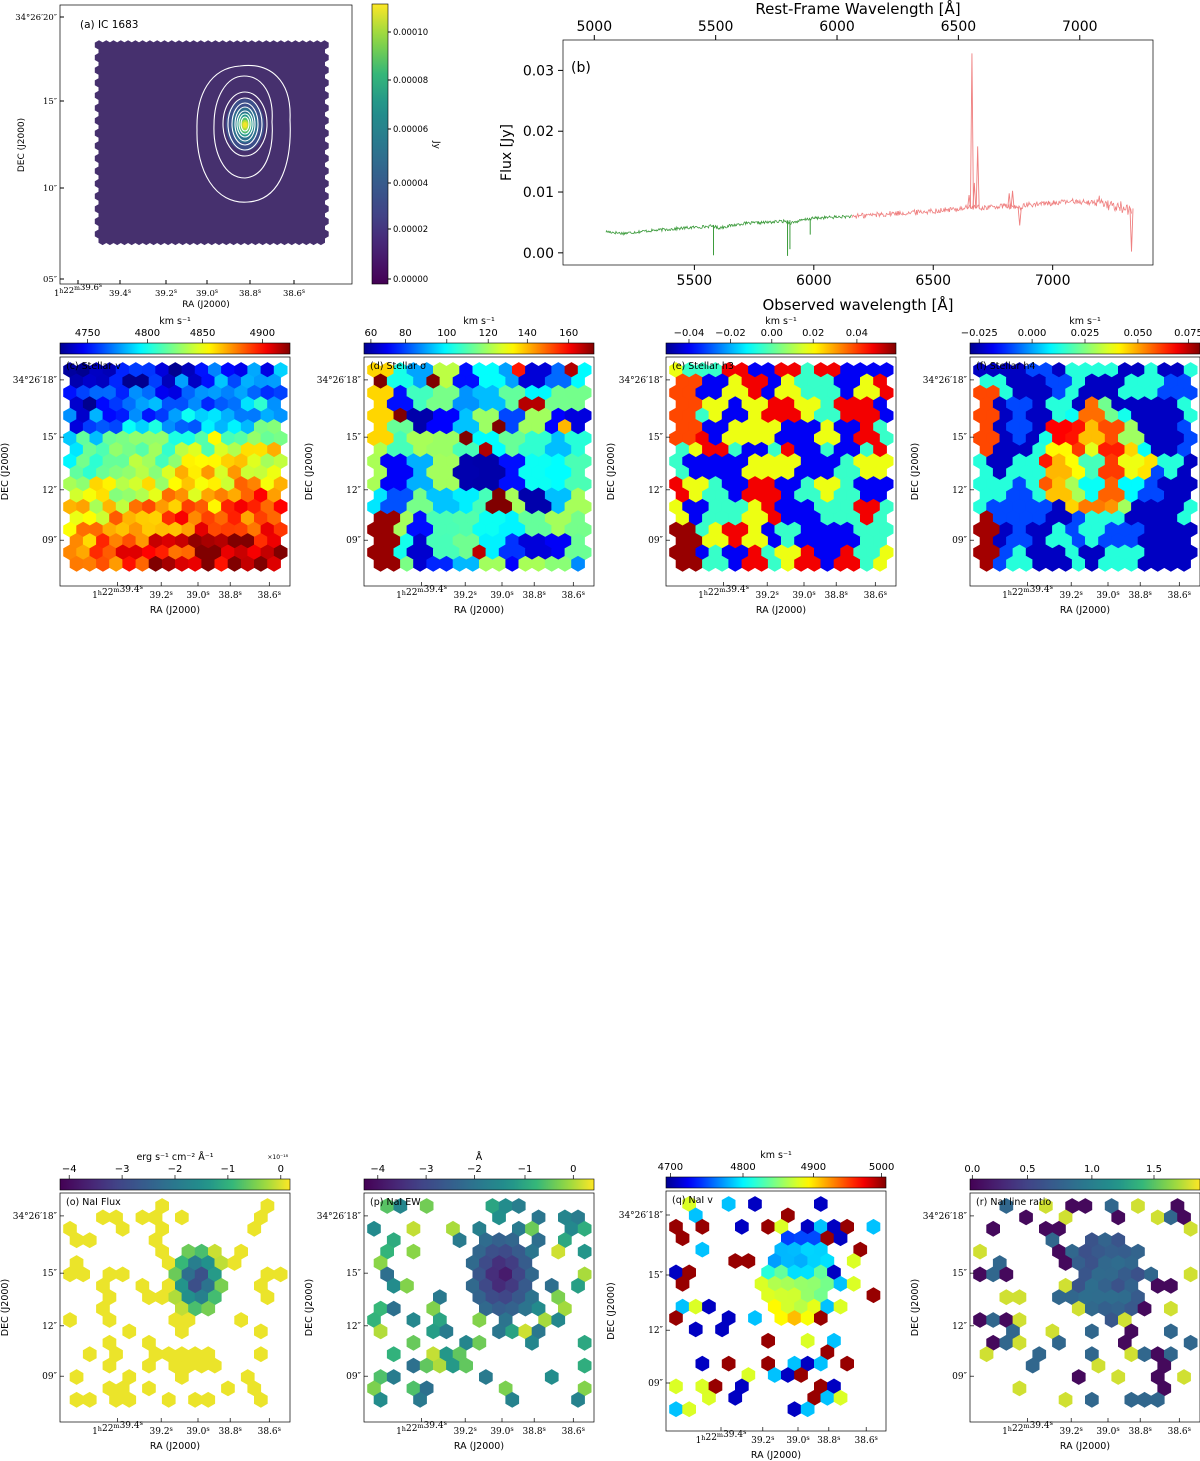 Image resolution: width=1200 pixels, height=1461 pixels. Describe the element at coordinates (175, 1303) in the screenshot. I see `panel-o-hexes` at that location.